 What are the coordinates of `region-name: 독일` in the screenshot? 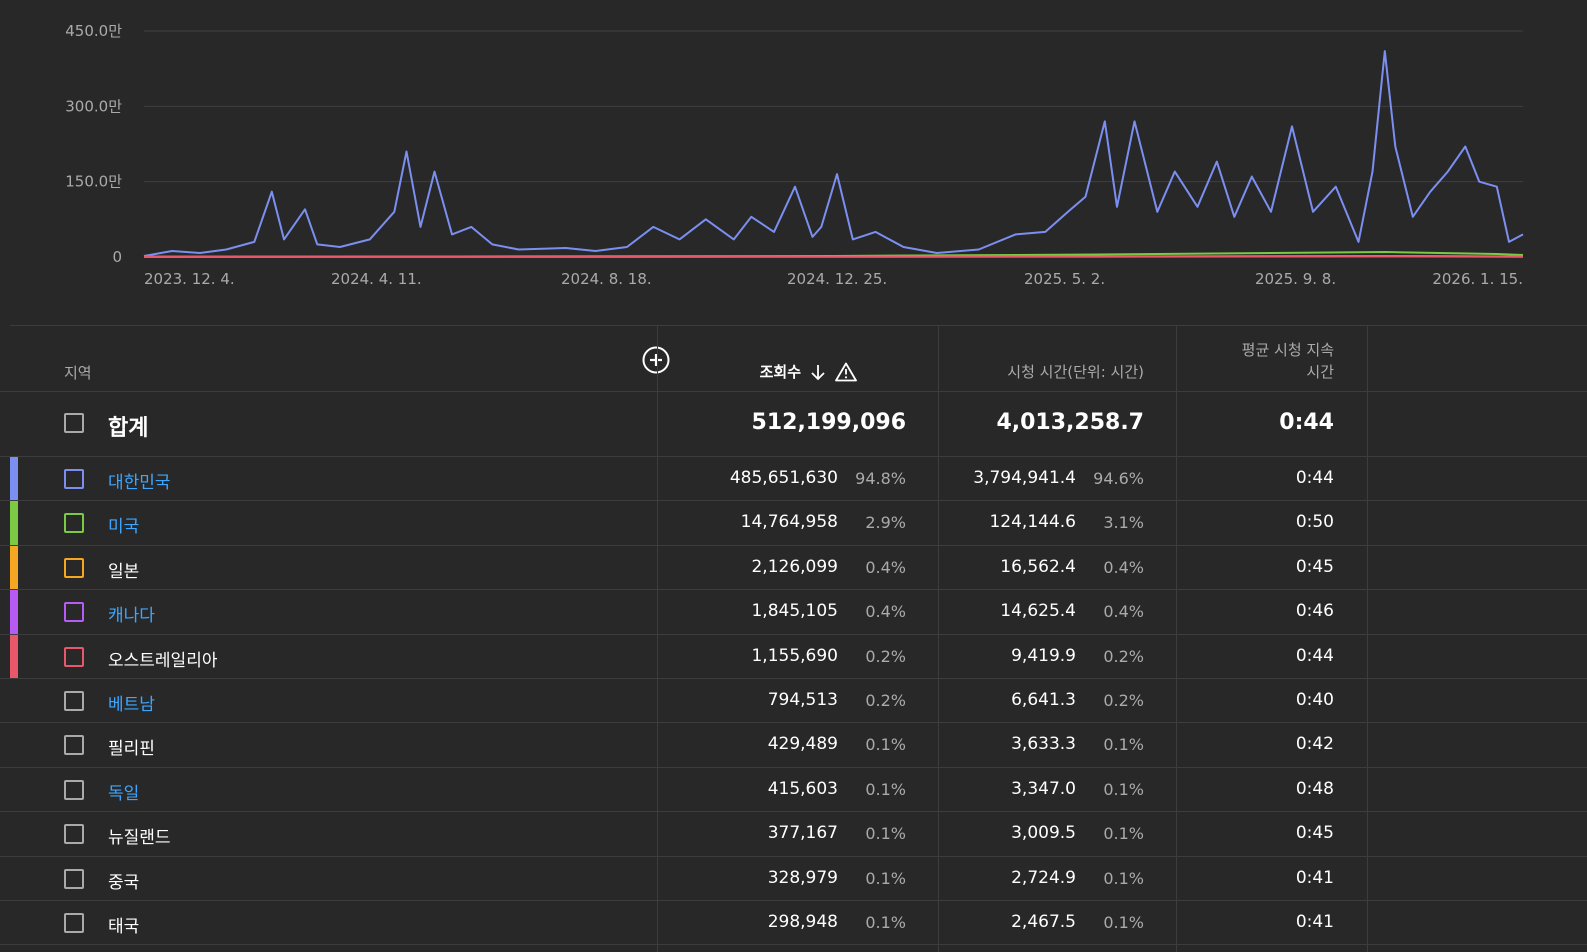 It's located at (124, 794).